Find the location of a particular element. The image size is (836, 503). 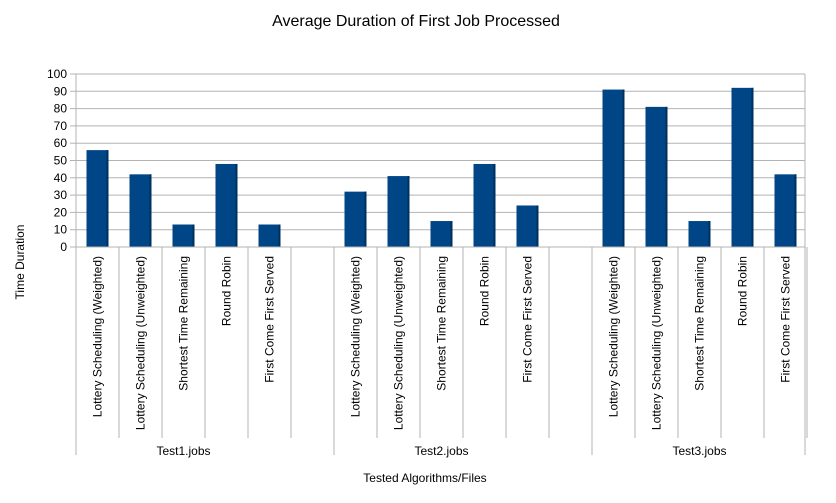

y-axis-ticks: 0 10 20 30 40 50 60 70 80 90 100 is located at coordinates (57, 160).